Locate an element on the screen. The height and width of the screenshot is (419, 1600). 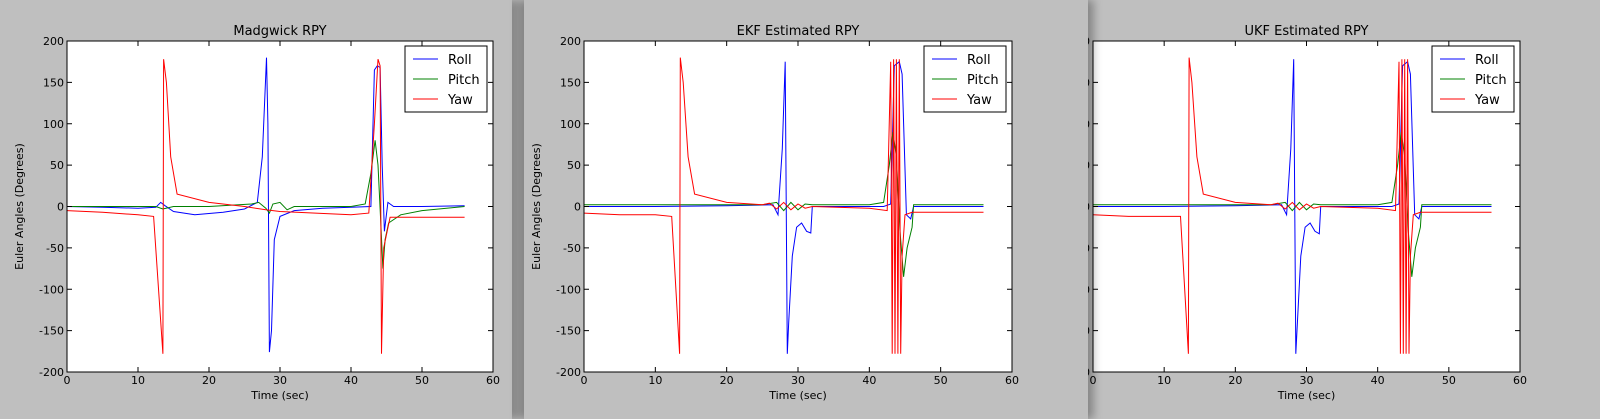
chart-title: UKF Estimated RPY is located at coordinates (1307, 31).